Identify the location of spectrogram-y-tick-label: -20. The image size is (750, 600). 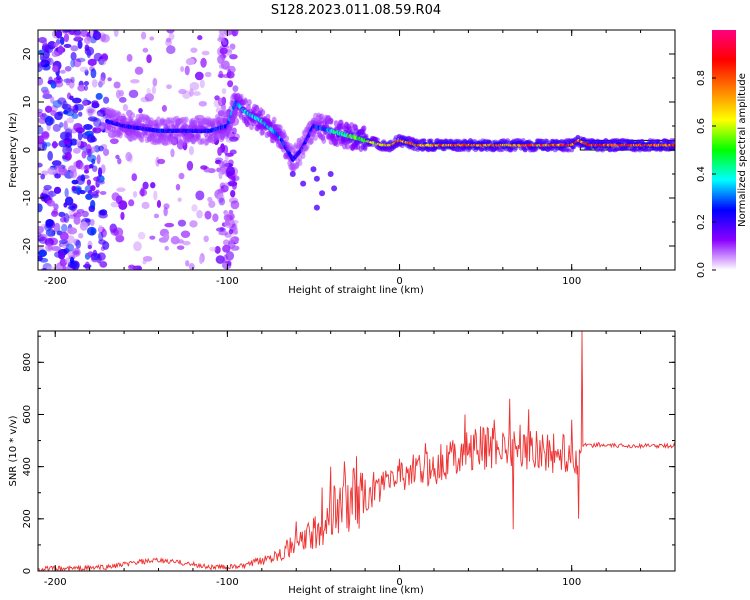
(27, 246).